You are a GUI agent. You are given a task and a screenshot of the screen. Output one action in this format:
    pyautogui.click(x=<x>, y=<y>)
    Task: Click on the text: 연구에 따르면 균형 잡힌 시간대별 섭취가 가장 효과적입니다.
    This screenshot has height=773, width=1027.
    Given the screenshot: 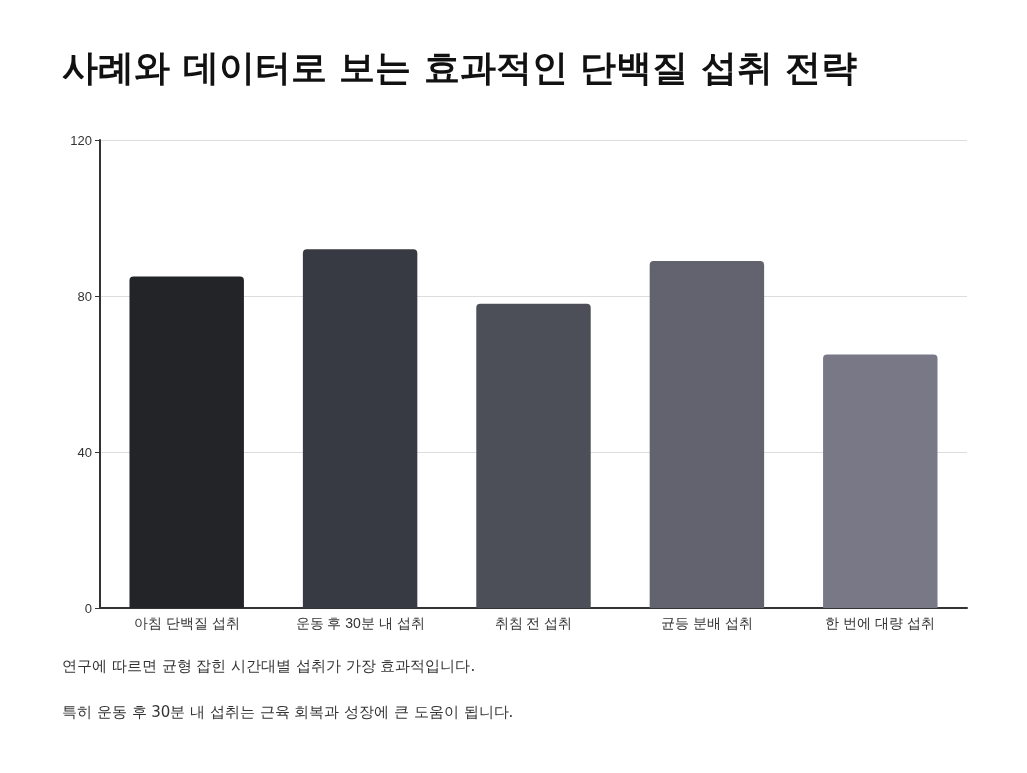 What is the action you would take?
    pyautogui.click(x=269, y=666)
    